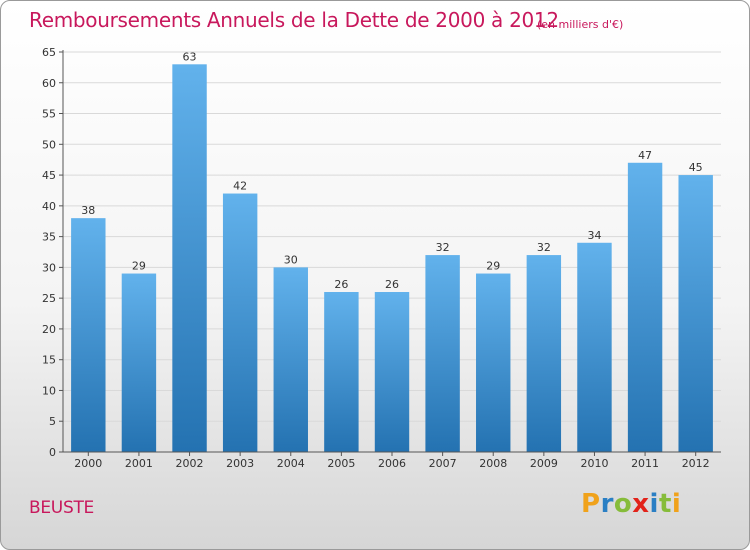 This screenshot has height=550, width=750. Describe the element at coordinates (49, 390) in the screenshot. I see `y-tick-label: 10` at that location.